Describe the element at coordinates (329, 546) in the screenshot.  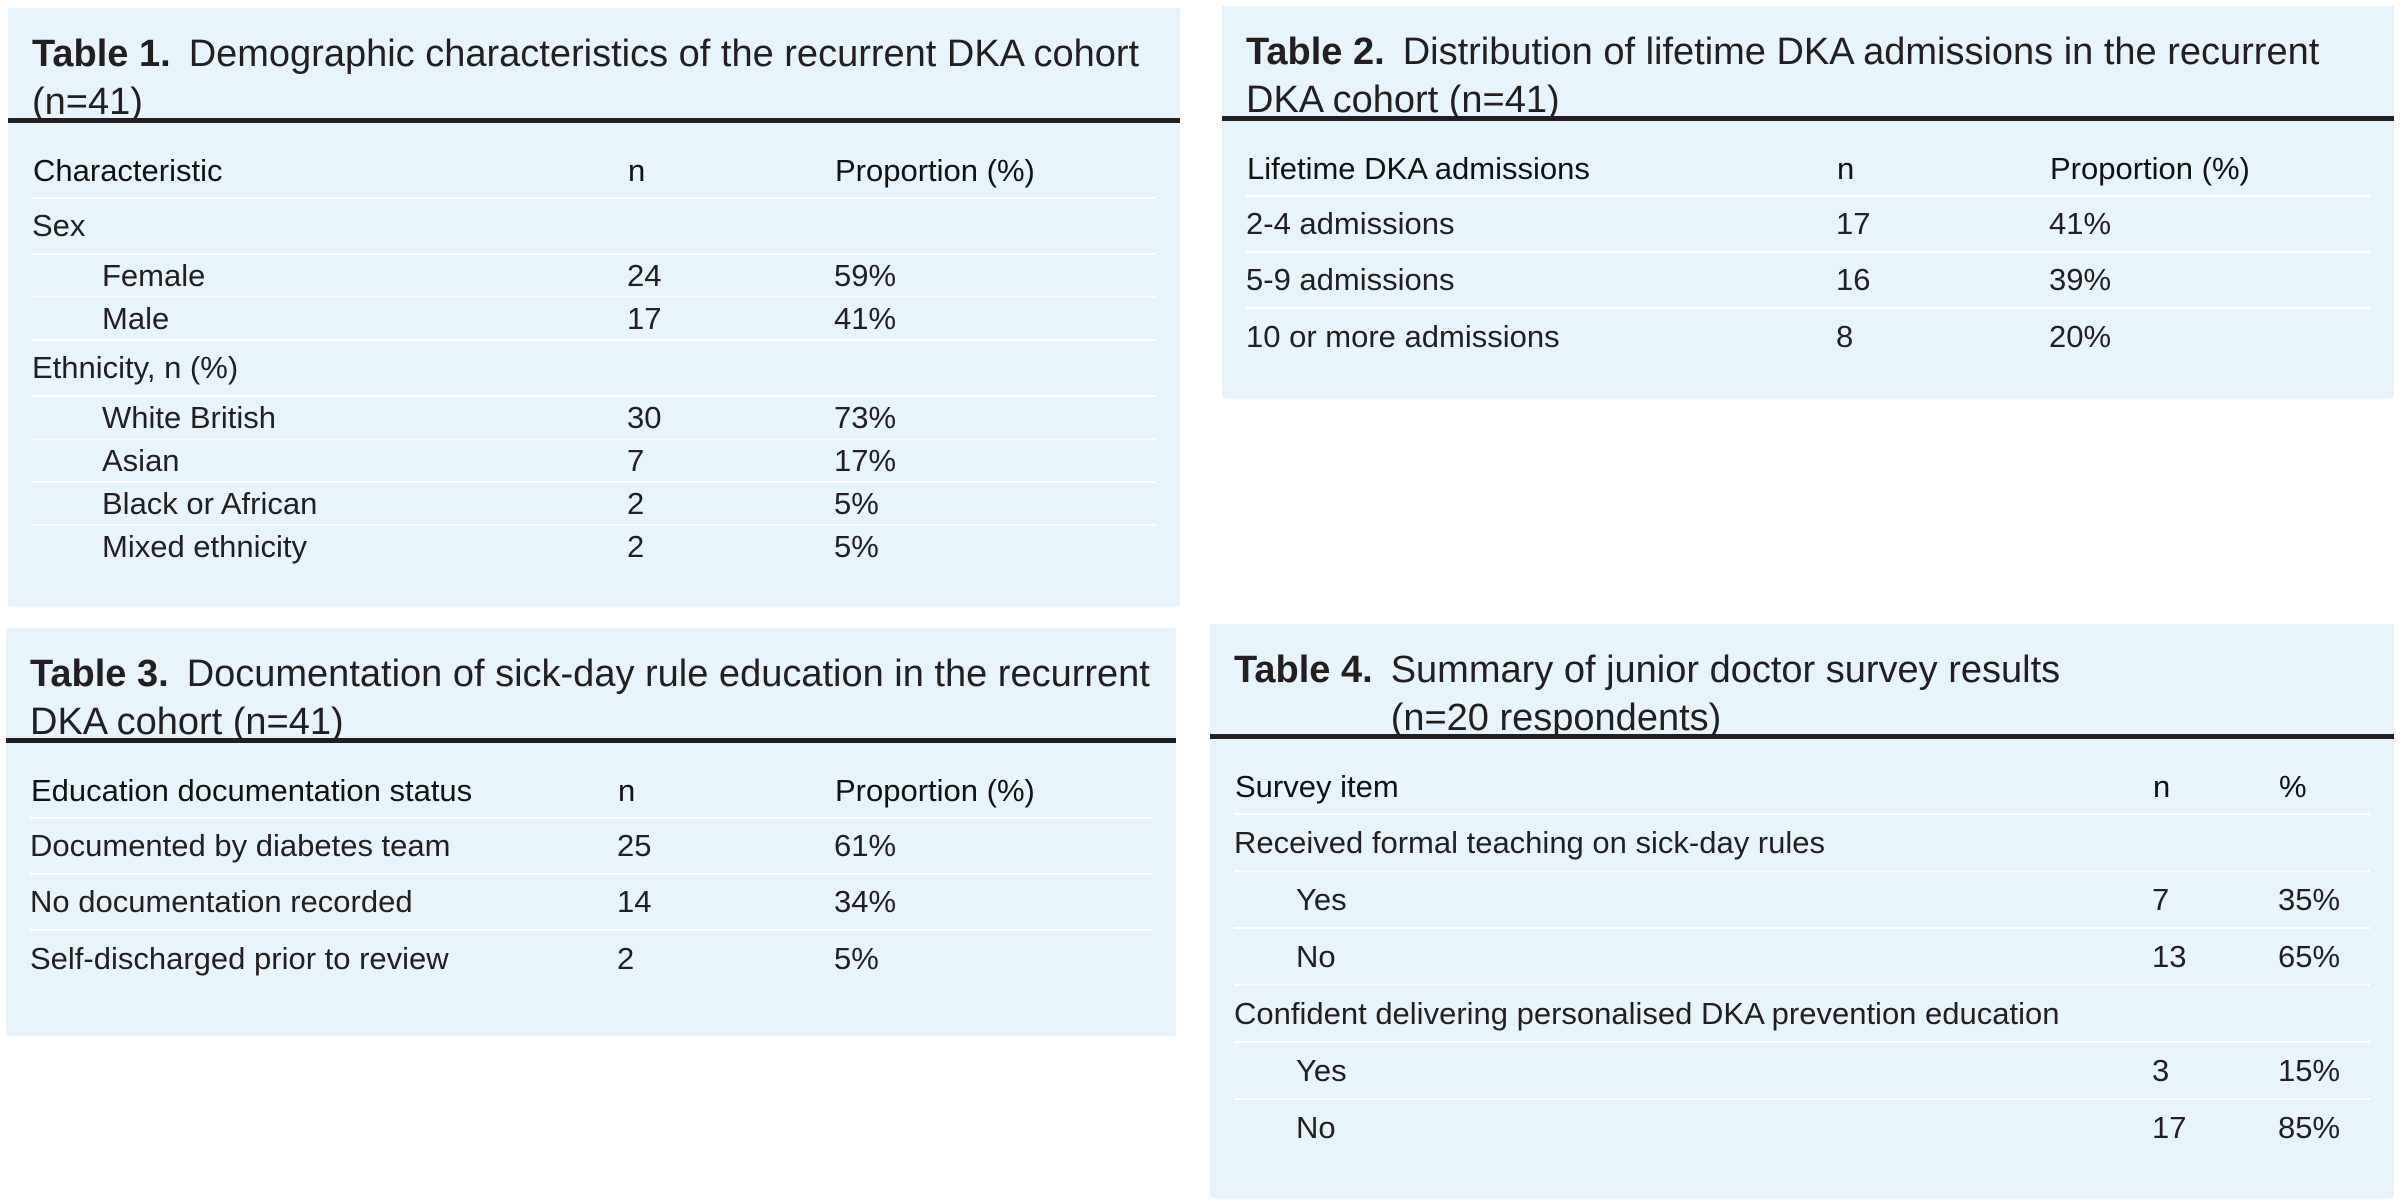
I see `row-label: Mixed ethnicity` at that location.